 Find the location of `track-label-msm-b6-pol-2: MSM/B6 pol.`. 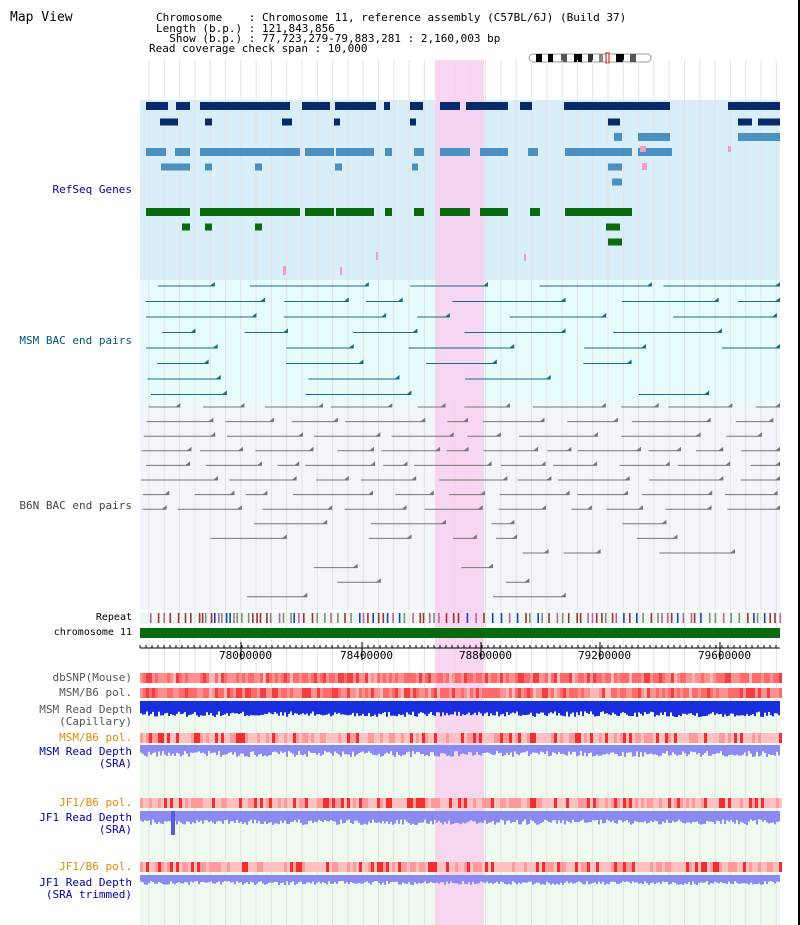

track-label-msm-b6-pol-2: MSM/B6 pol. is located at coordinates (95, 737).